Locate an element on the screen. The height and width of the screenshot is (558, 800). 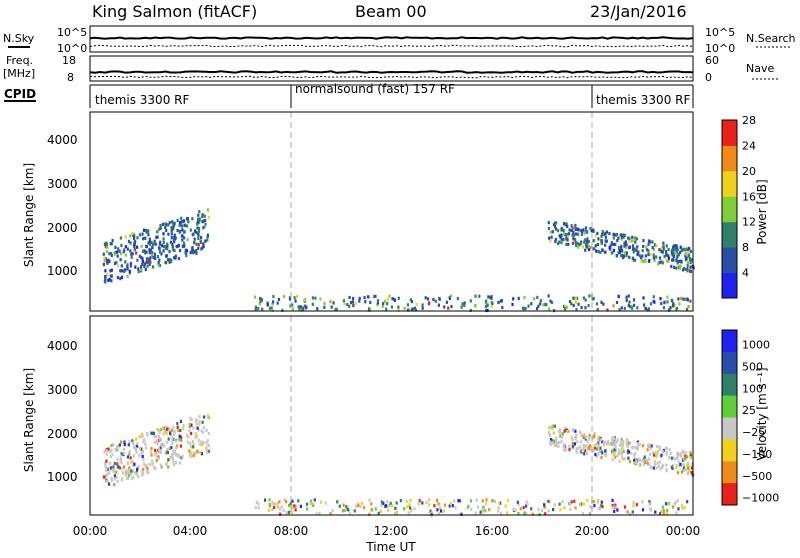
beam-title: Beam 00 is located at coordinates (391, 11).